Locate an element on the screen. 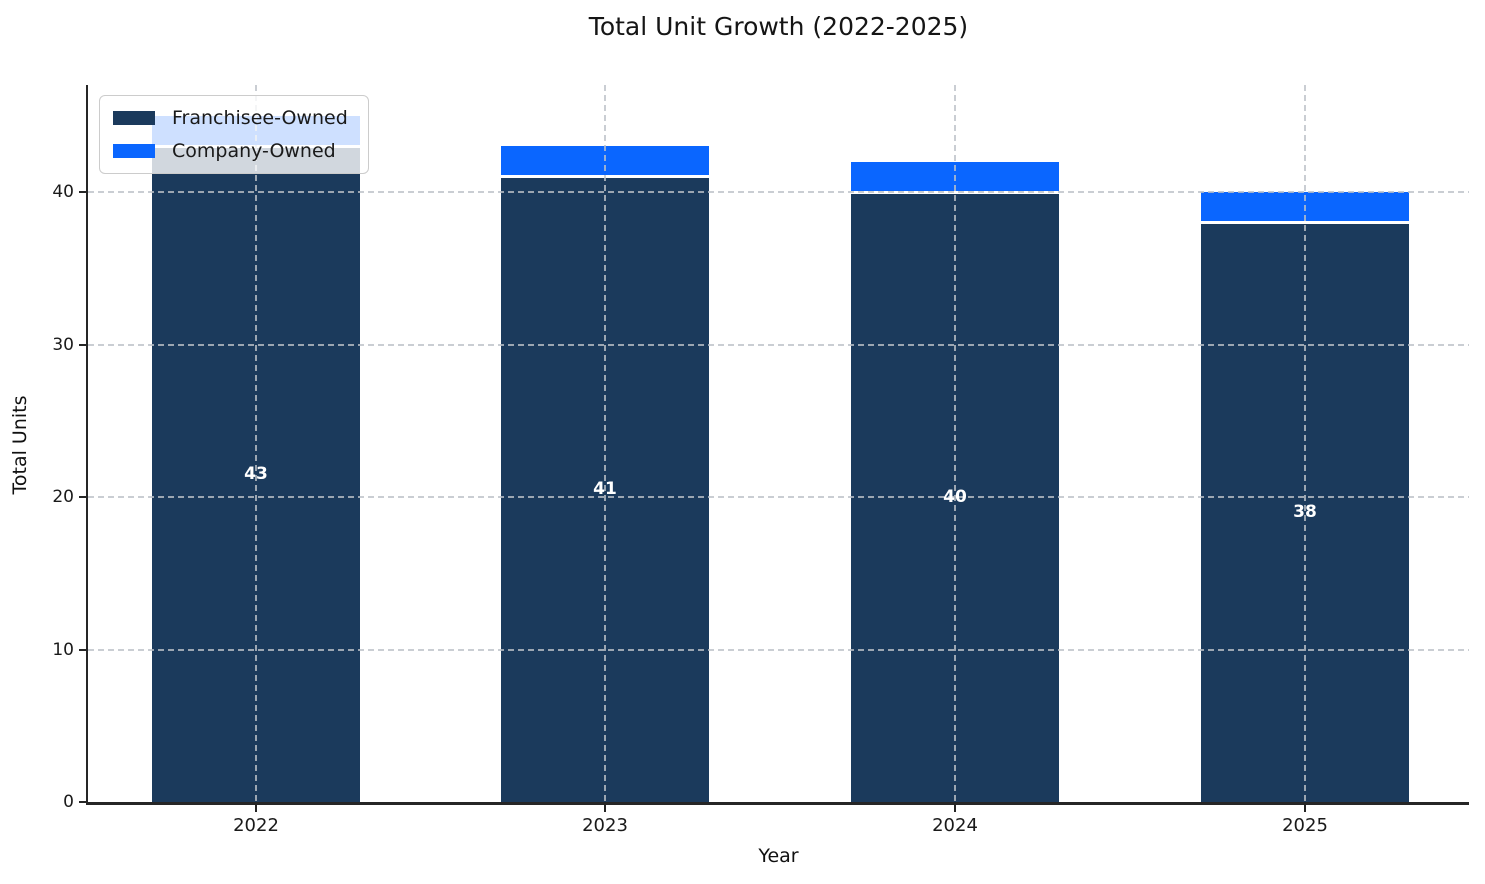 The image size is (1485, 884). bar-value-label-2023: 41 is located at coordinates (605, 489).